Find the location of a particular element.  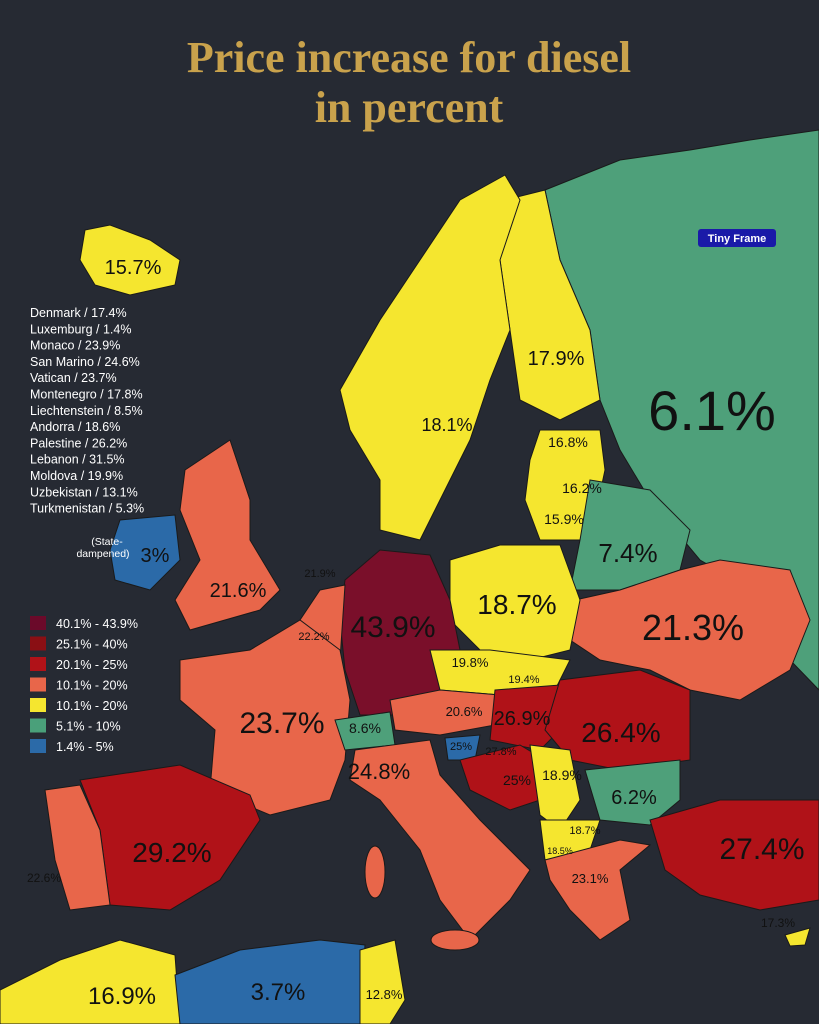

map-label: 18.9% is located at coordinates (562, 775).